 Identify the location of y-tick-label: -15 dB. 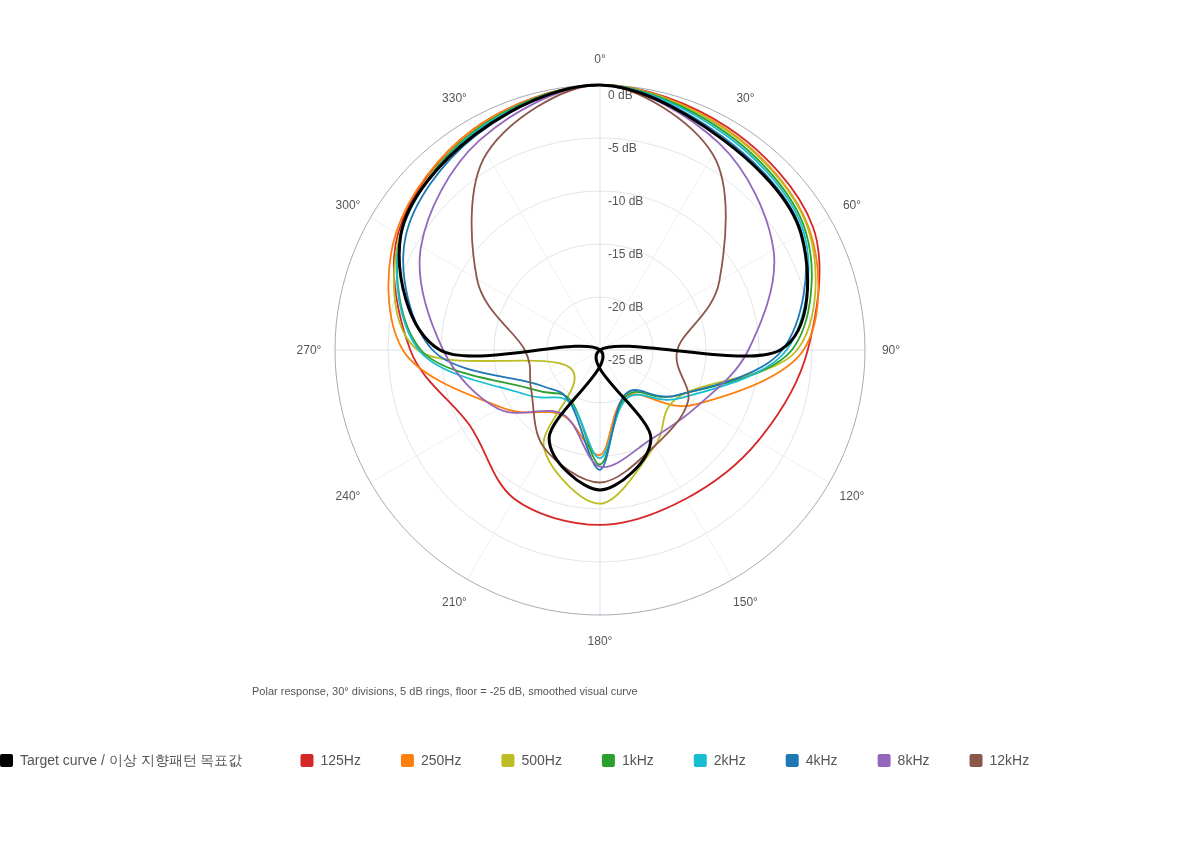
(626, 254).